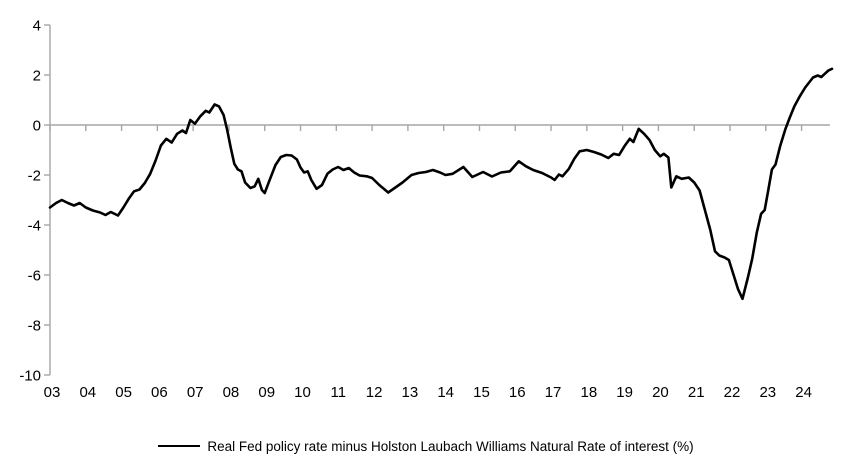 The height and width of the screenshot is (471, 852). I want to click on svg-text: 20, so click(660, 392).